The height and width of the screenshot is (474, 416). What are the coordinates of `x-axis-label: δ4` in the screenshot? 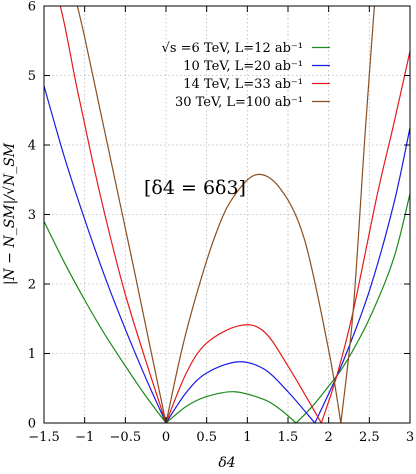 It's located at (226, 463).